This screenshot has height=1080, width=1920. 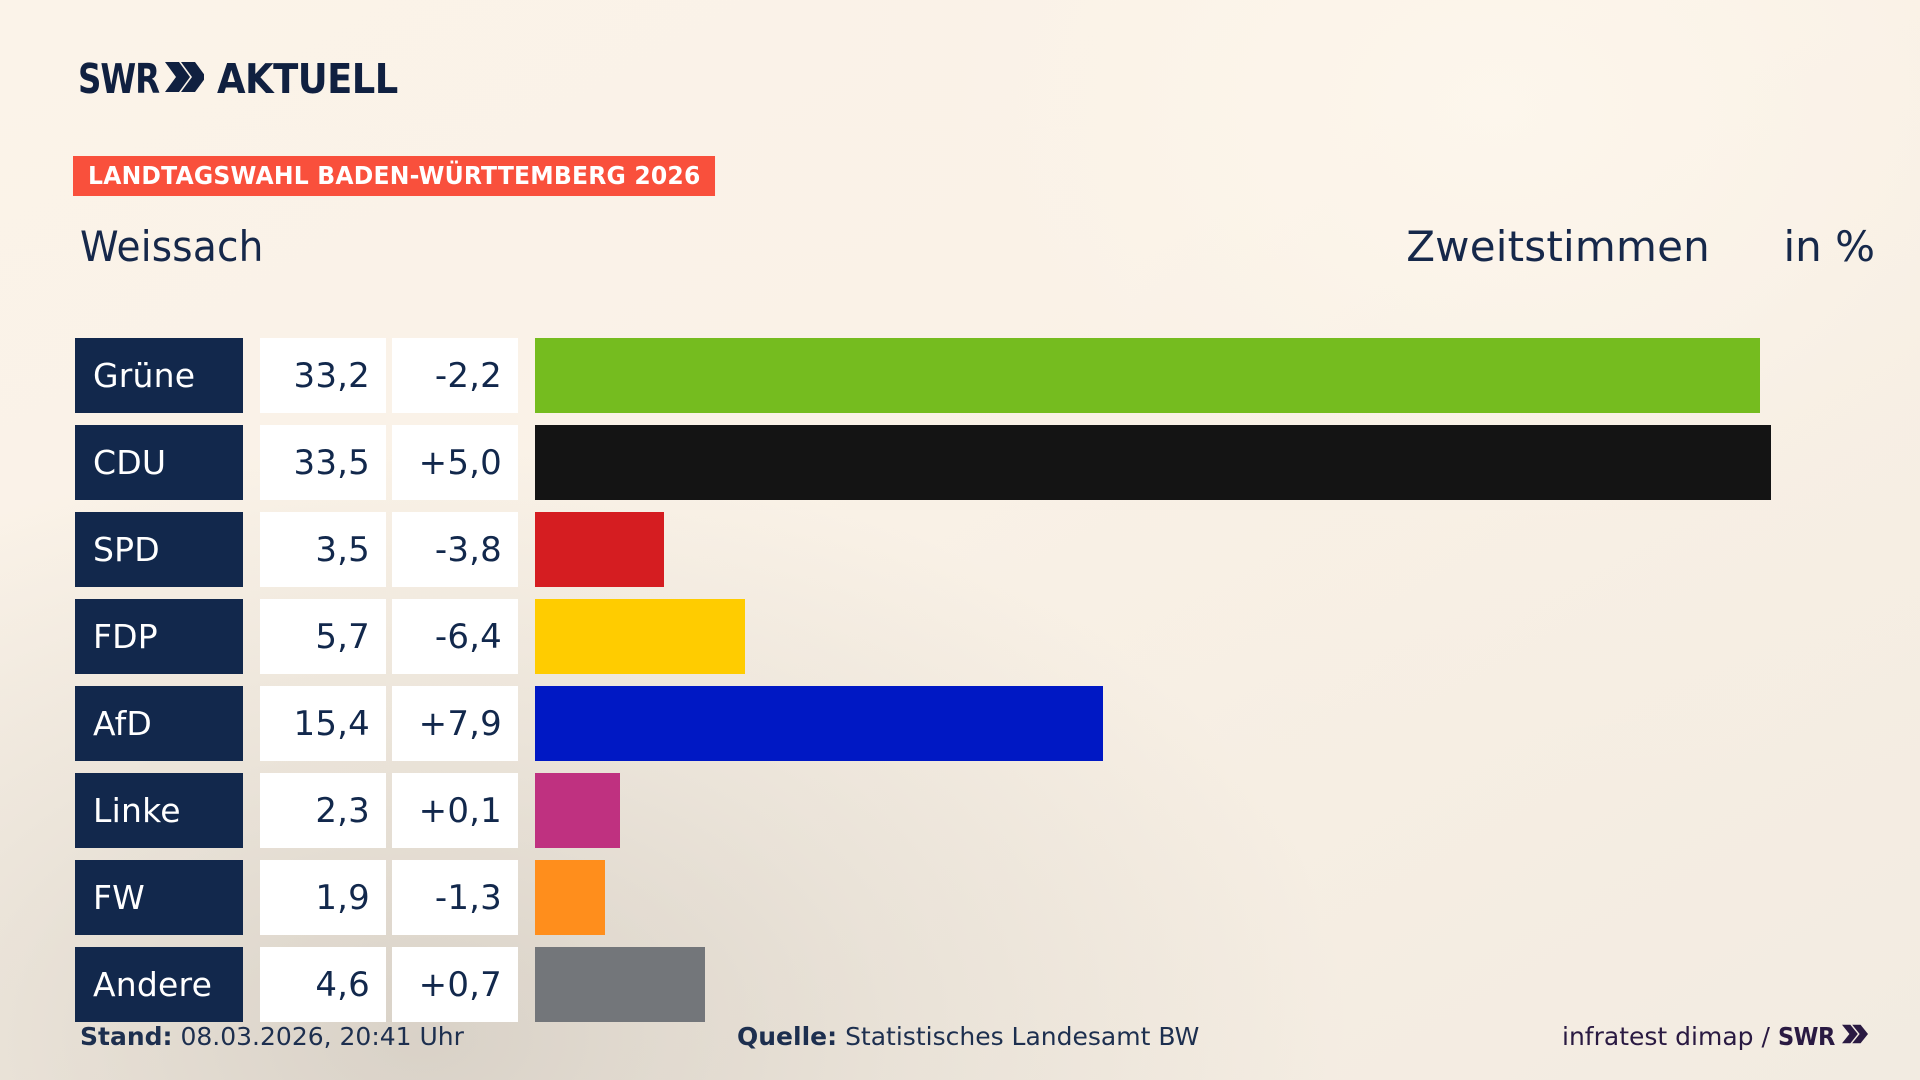 I want to click on footer: Stand: 08.03.2026, 20:41 Uhr Quelle, so click(x=960, y=1042).